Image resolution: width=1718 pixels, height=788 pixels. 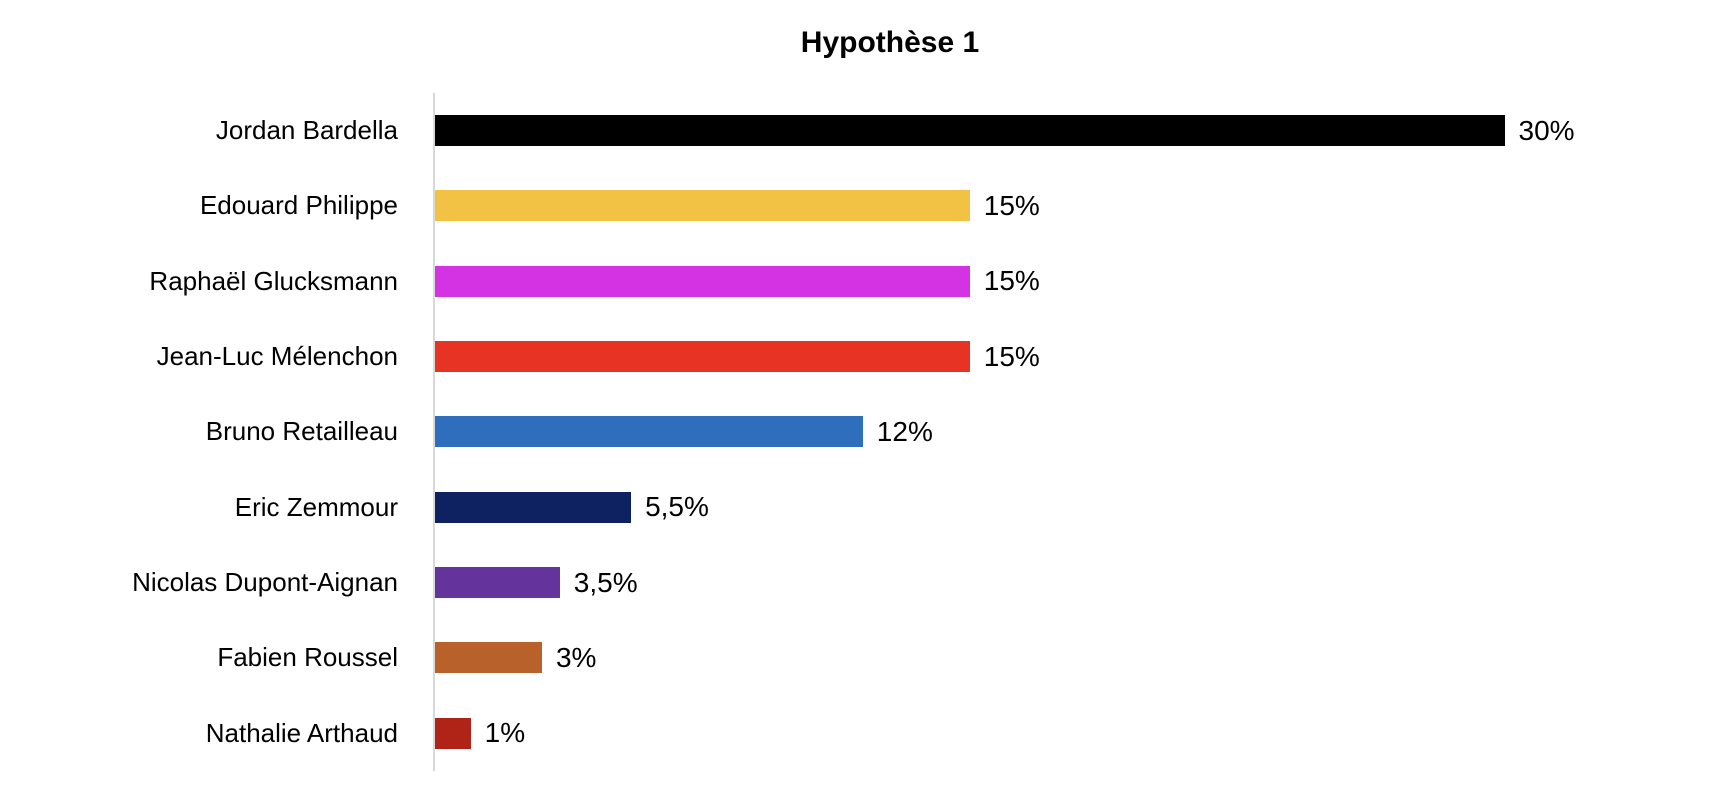 I want to click on bar-row: Nathalie Arthaud 1%, so click(x=859, y=733).